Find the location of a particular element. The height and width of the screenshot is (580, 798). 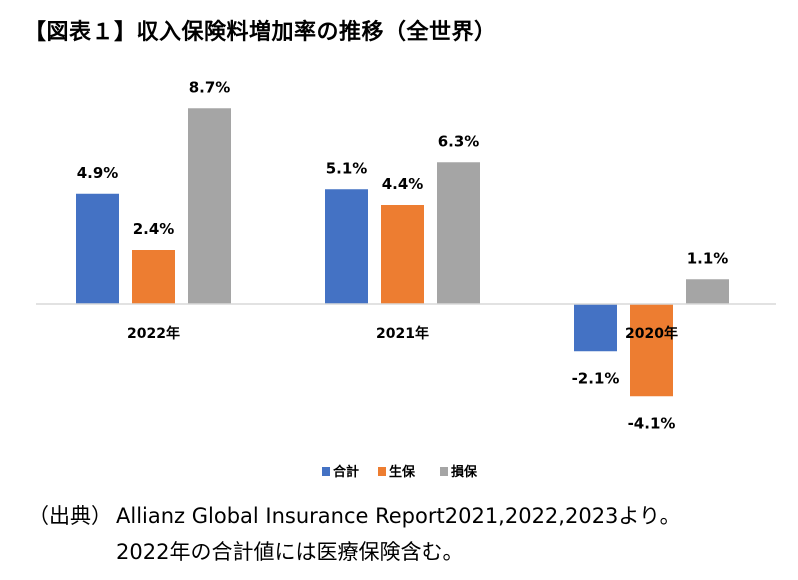

category-label: 2021年 is located at coordinates (402, 333).